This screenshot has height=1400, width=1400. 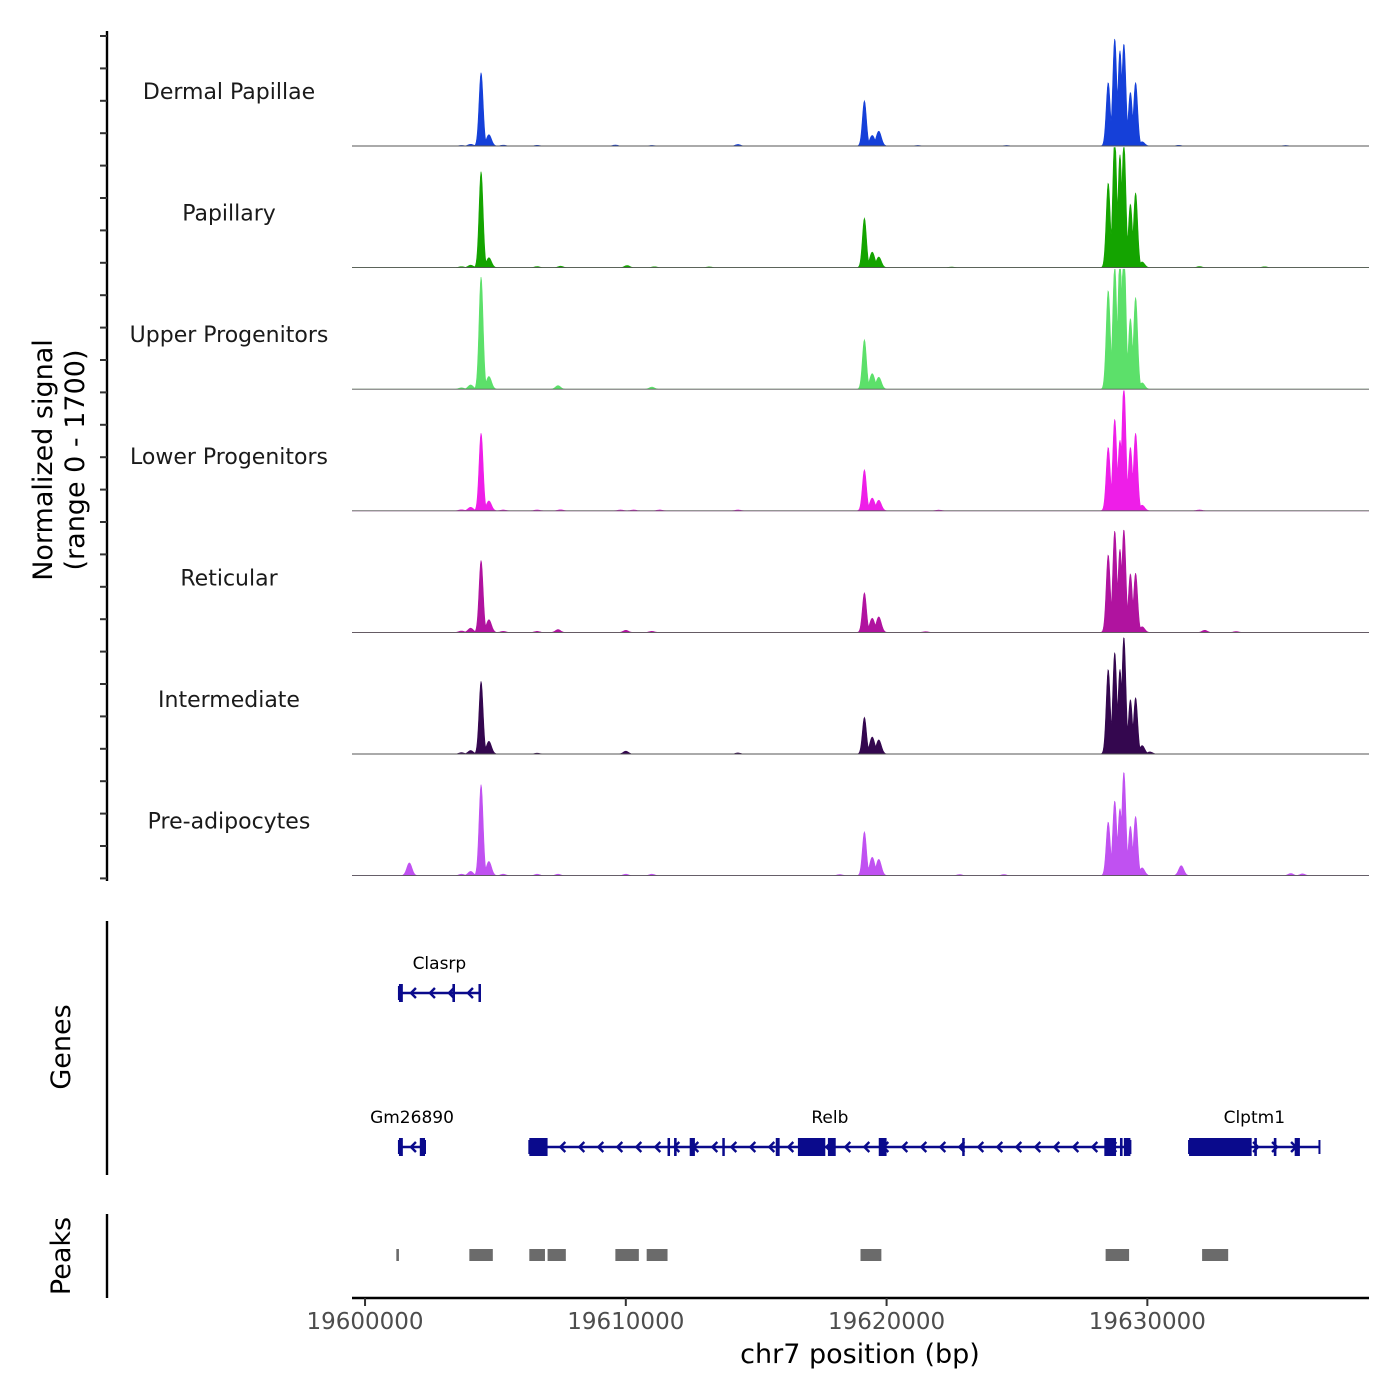 What do you see at coordinates (61, 1046) in the screenshot?
I see `genes-panel-title: Genes` at bounding box center [61, 1046].